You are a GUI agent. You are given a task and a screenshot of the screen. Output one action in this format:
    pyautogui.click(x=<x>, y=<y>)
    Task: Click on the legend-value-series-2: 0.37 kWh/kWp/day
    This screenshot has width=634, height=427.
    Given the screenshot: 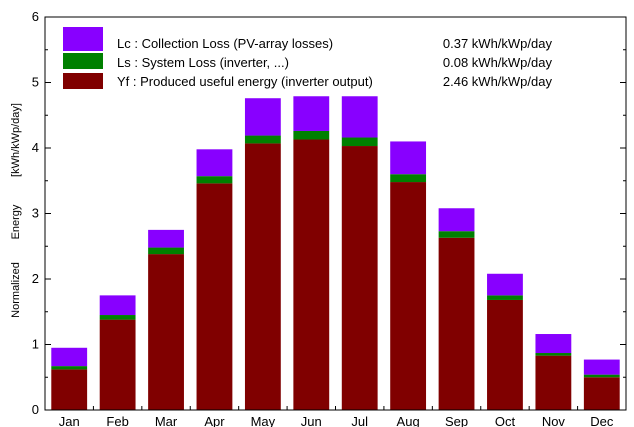 What is the action you would take?
    pyautogui.click(x=498, y=43)
    